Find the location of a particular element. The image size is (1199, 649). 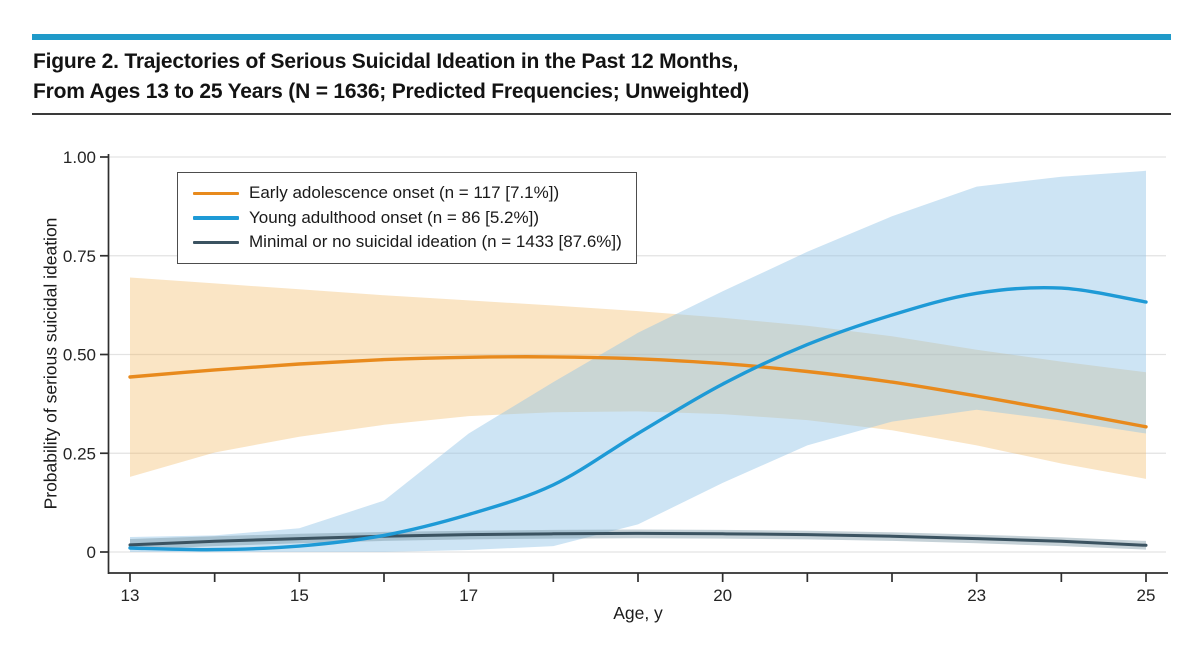

y-tick-label: 0.25 is located at coordinates (79, 453).